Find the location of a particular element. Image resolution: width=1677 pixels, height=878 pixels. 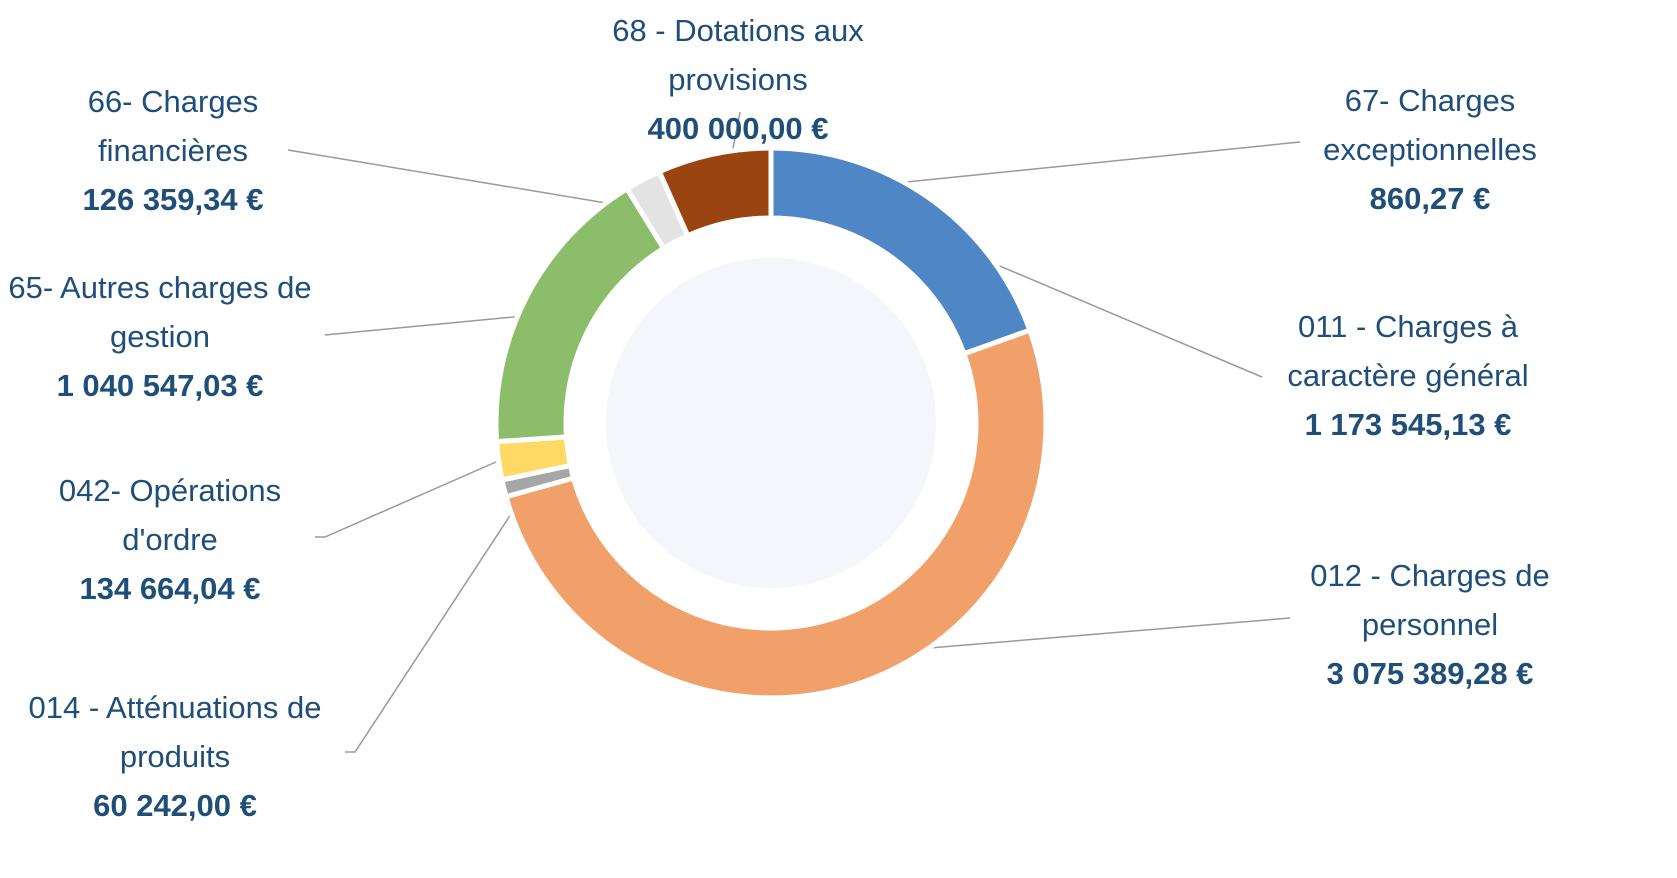

label: 042- Opérations d'ordre 134 664,04 € is located at coordinates (170, 539).